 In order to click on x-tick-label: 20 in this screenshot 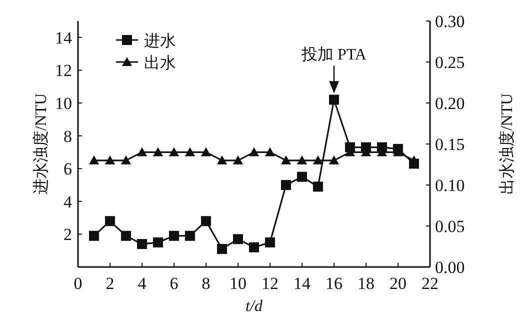, I will do `click(398, 283)`.